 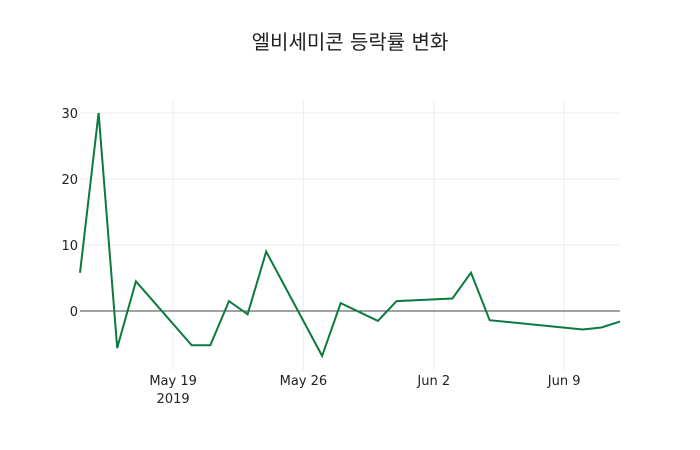 I want to click on x-axis-ticks: May 19 2019 May 26 Jun 2 Jun 9, so click(x=364, y=390).